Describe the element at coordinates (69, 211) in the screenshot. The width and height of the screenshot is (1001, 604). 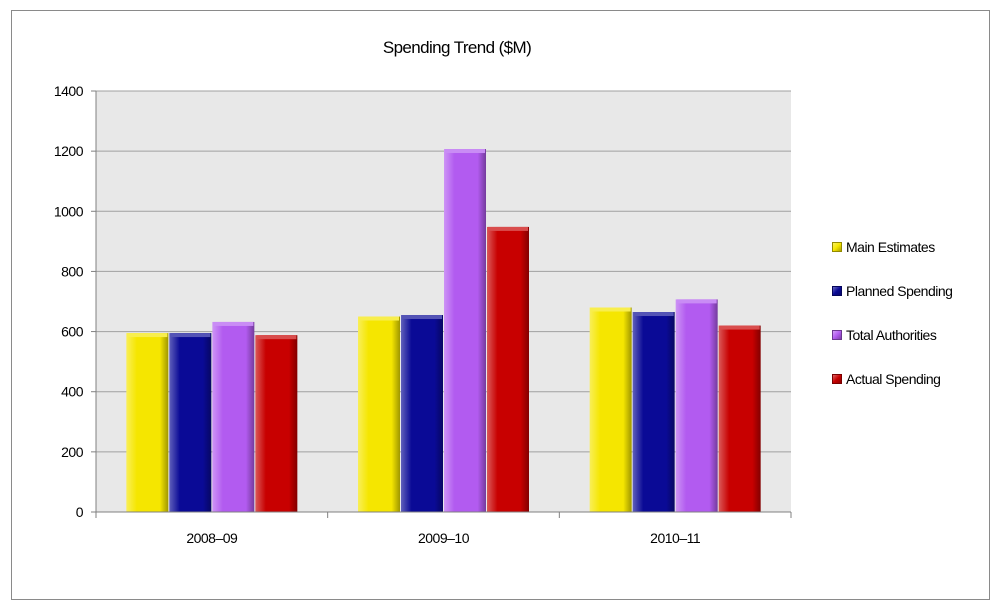
I see `y-tick-label: 1000` at that location.